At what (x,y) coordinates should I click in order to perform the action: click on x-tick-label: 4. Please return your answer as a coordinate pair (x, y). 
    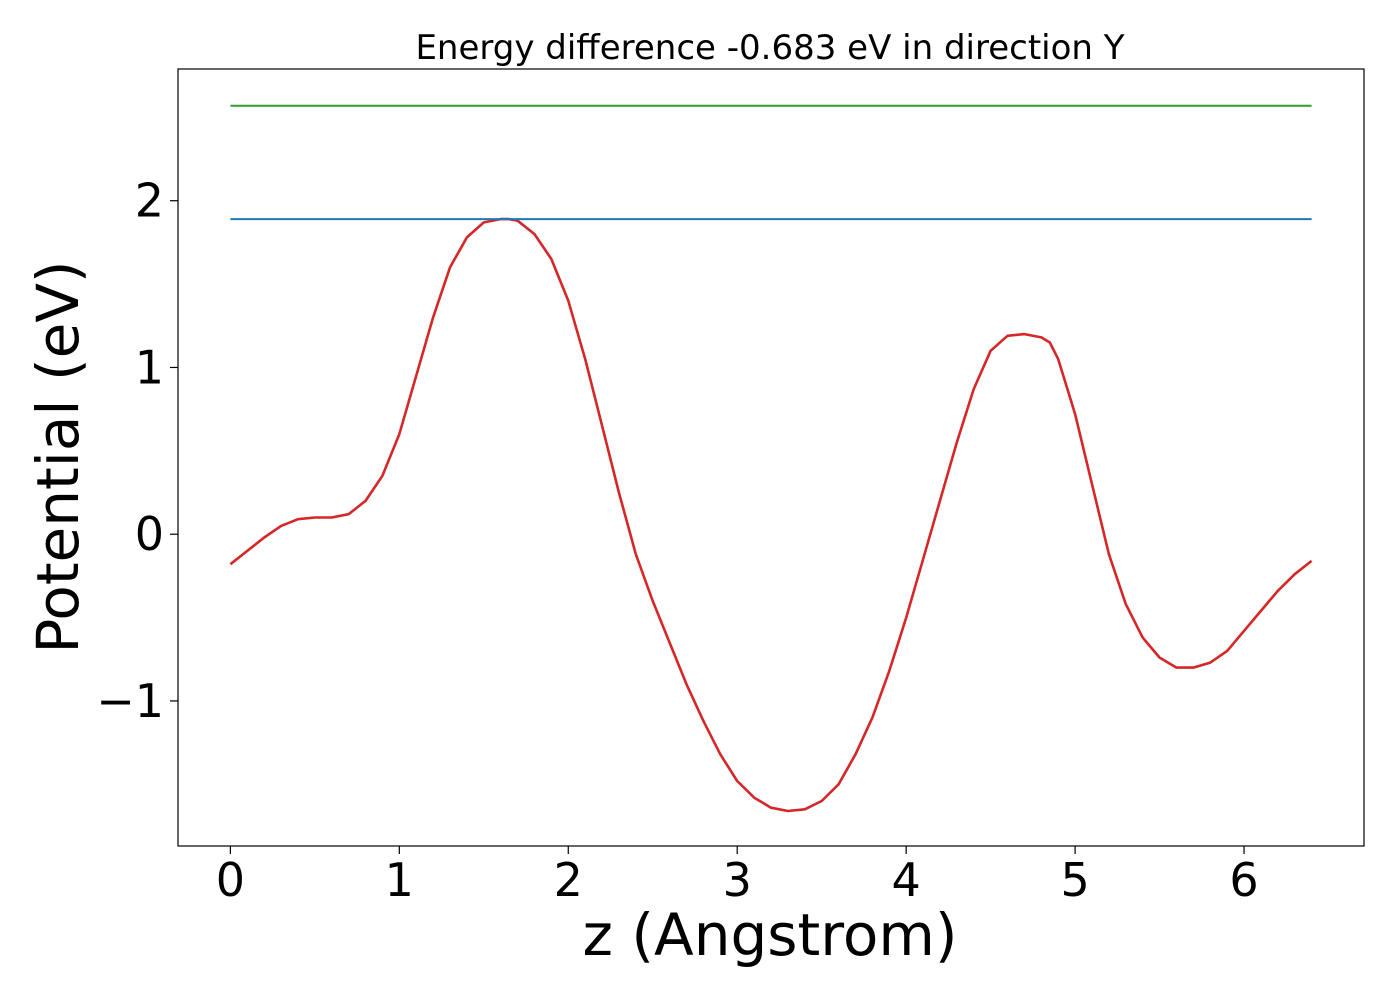
    Looking at the image, I should click on (906, 880).